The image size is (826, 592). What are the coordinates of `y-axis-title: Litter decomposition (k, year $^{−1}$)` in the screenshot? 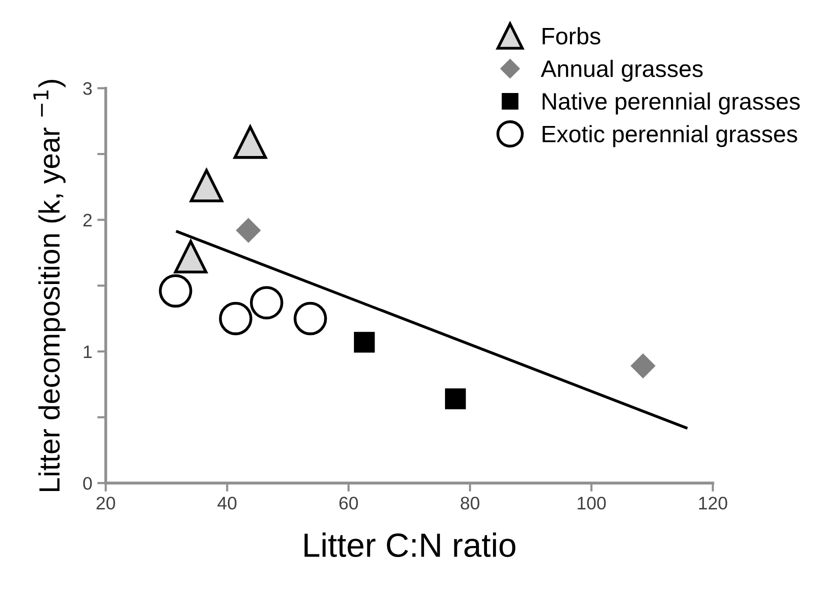 It's located at (49, 286).